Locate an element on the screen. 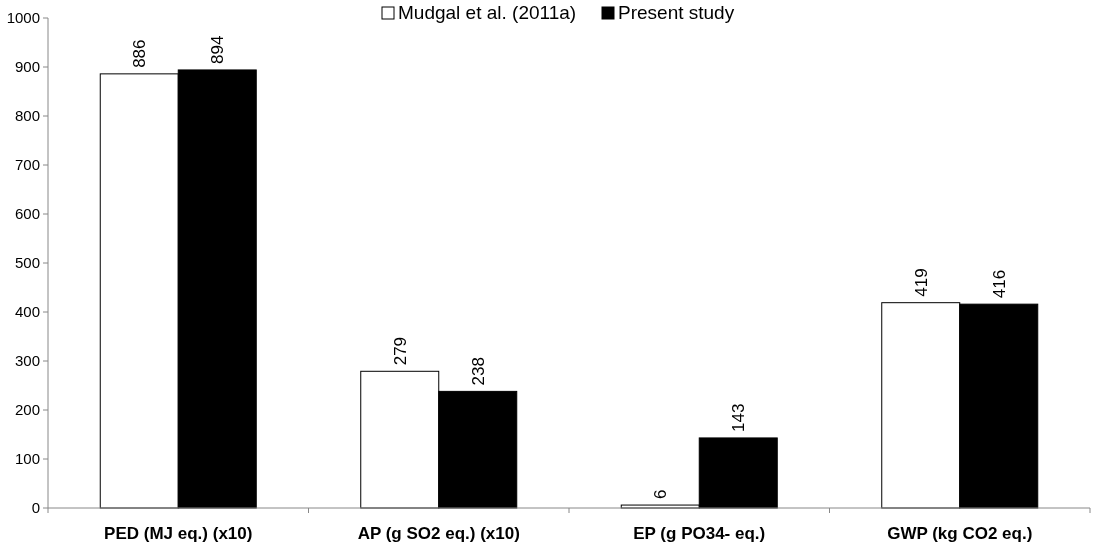 This screenshot has width=1108, height=553. data-label: 143 is located at coordinates (739, 417).